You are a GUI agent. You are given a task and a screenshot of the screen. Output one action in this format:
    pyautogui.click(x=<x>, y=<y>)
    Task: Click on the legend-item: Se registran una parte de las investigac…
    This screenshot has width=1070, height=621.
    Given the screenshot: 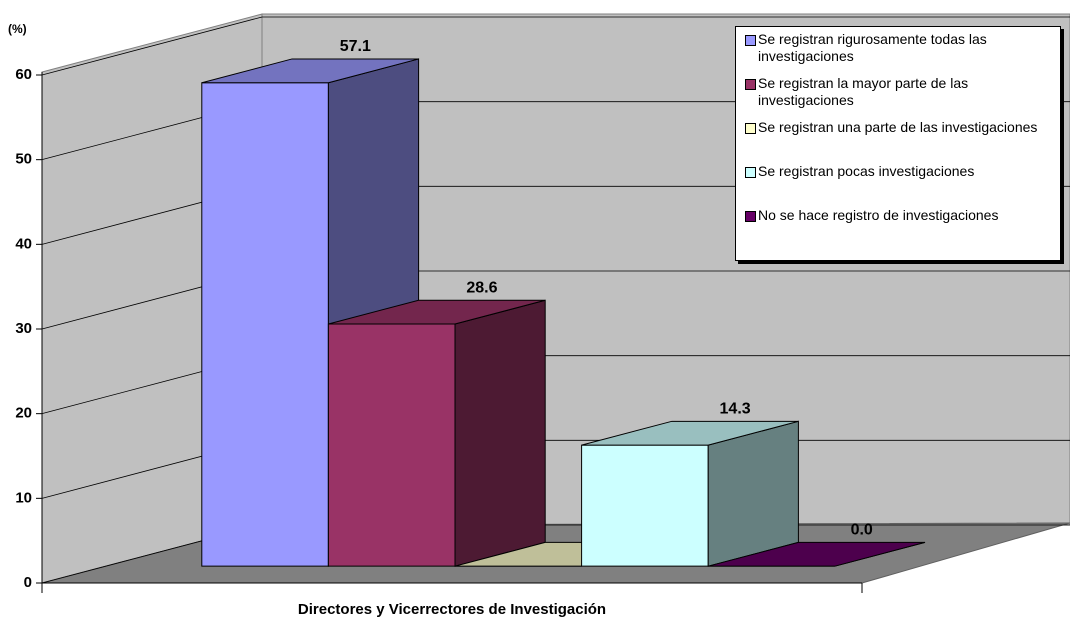 What is the action you would take?
    pyautogui.click(x=898, y=138)
    